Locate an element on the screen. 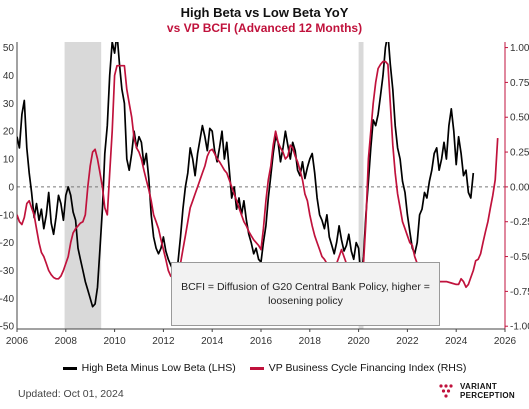 Image resolution: width=529 pixels, height=409 pixels. chart-title: High Beta vs Low Beta YoY is located at coordinates (264, 12).